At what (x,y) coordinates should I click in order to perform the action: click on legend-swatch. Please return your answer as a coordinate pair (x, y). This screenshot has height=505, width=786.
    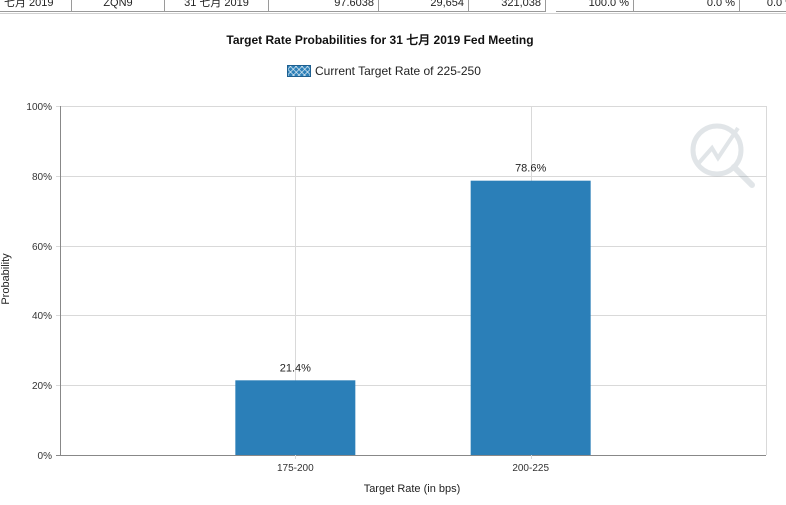
    Looking at the image, I should click on (299, 71).